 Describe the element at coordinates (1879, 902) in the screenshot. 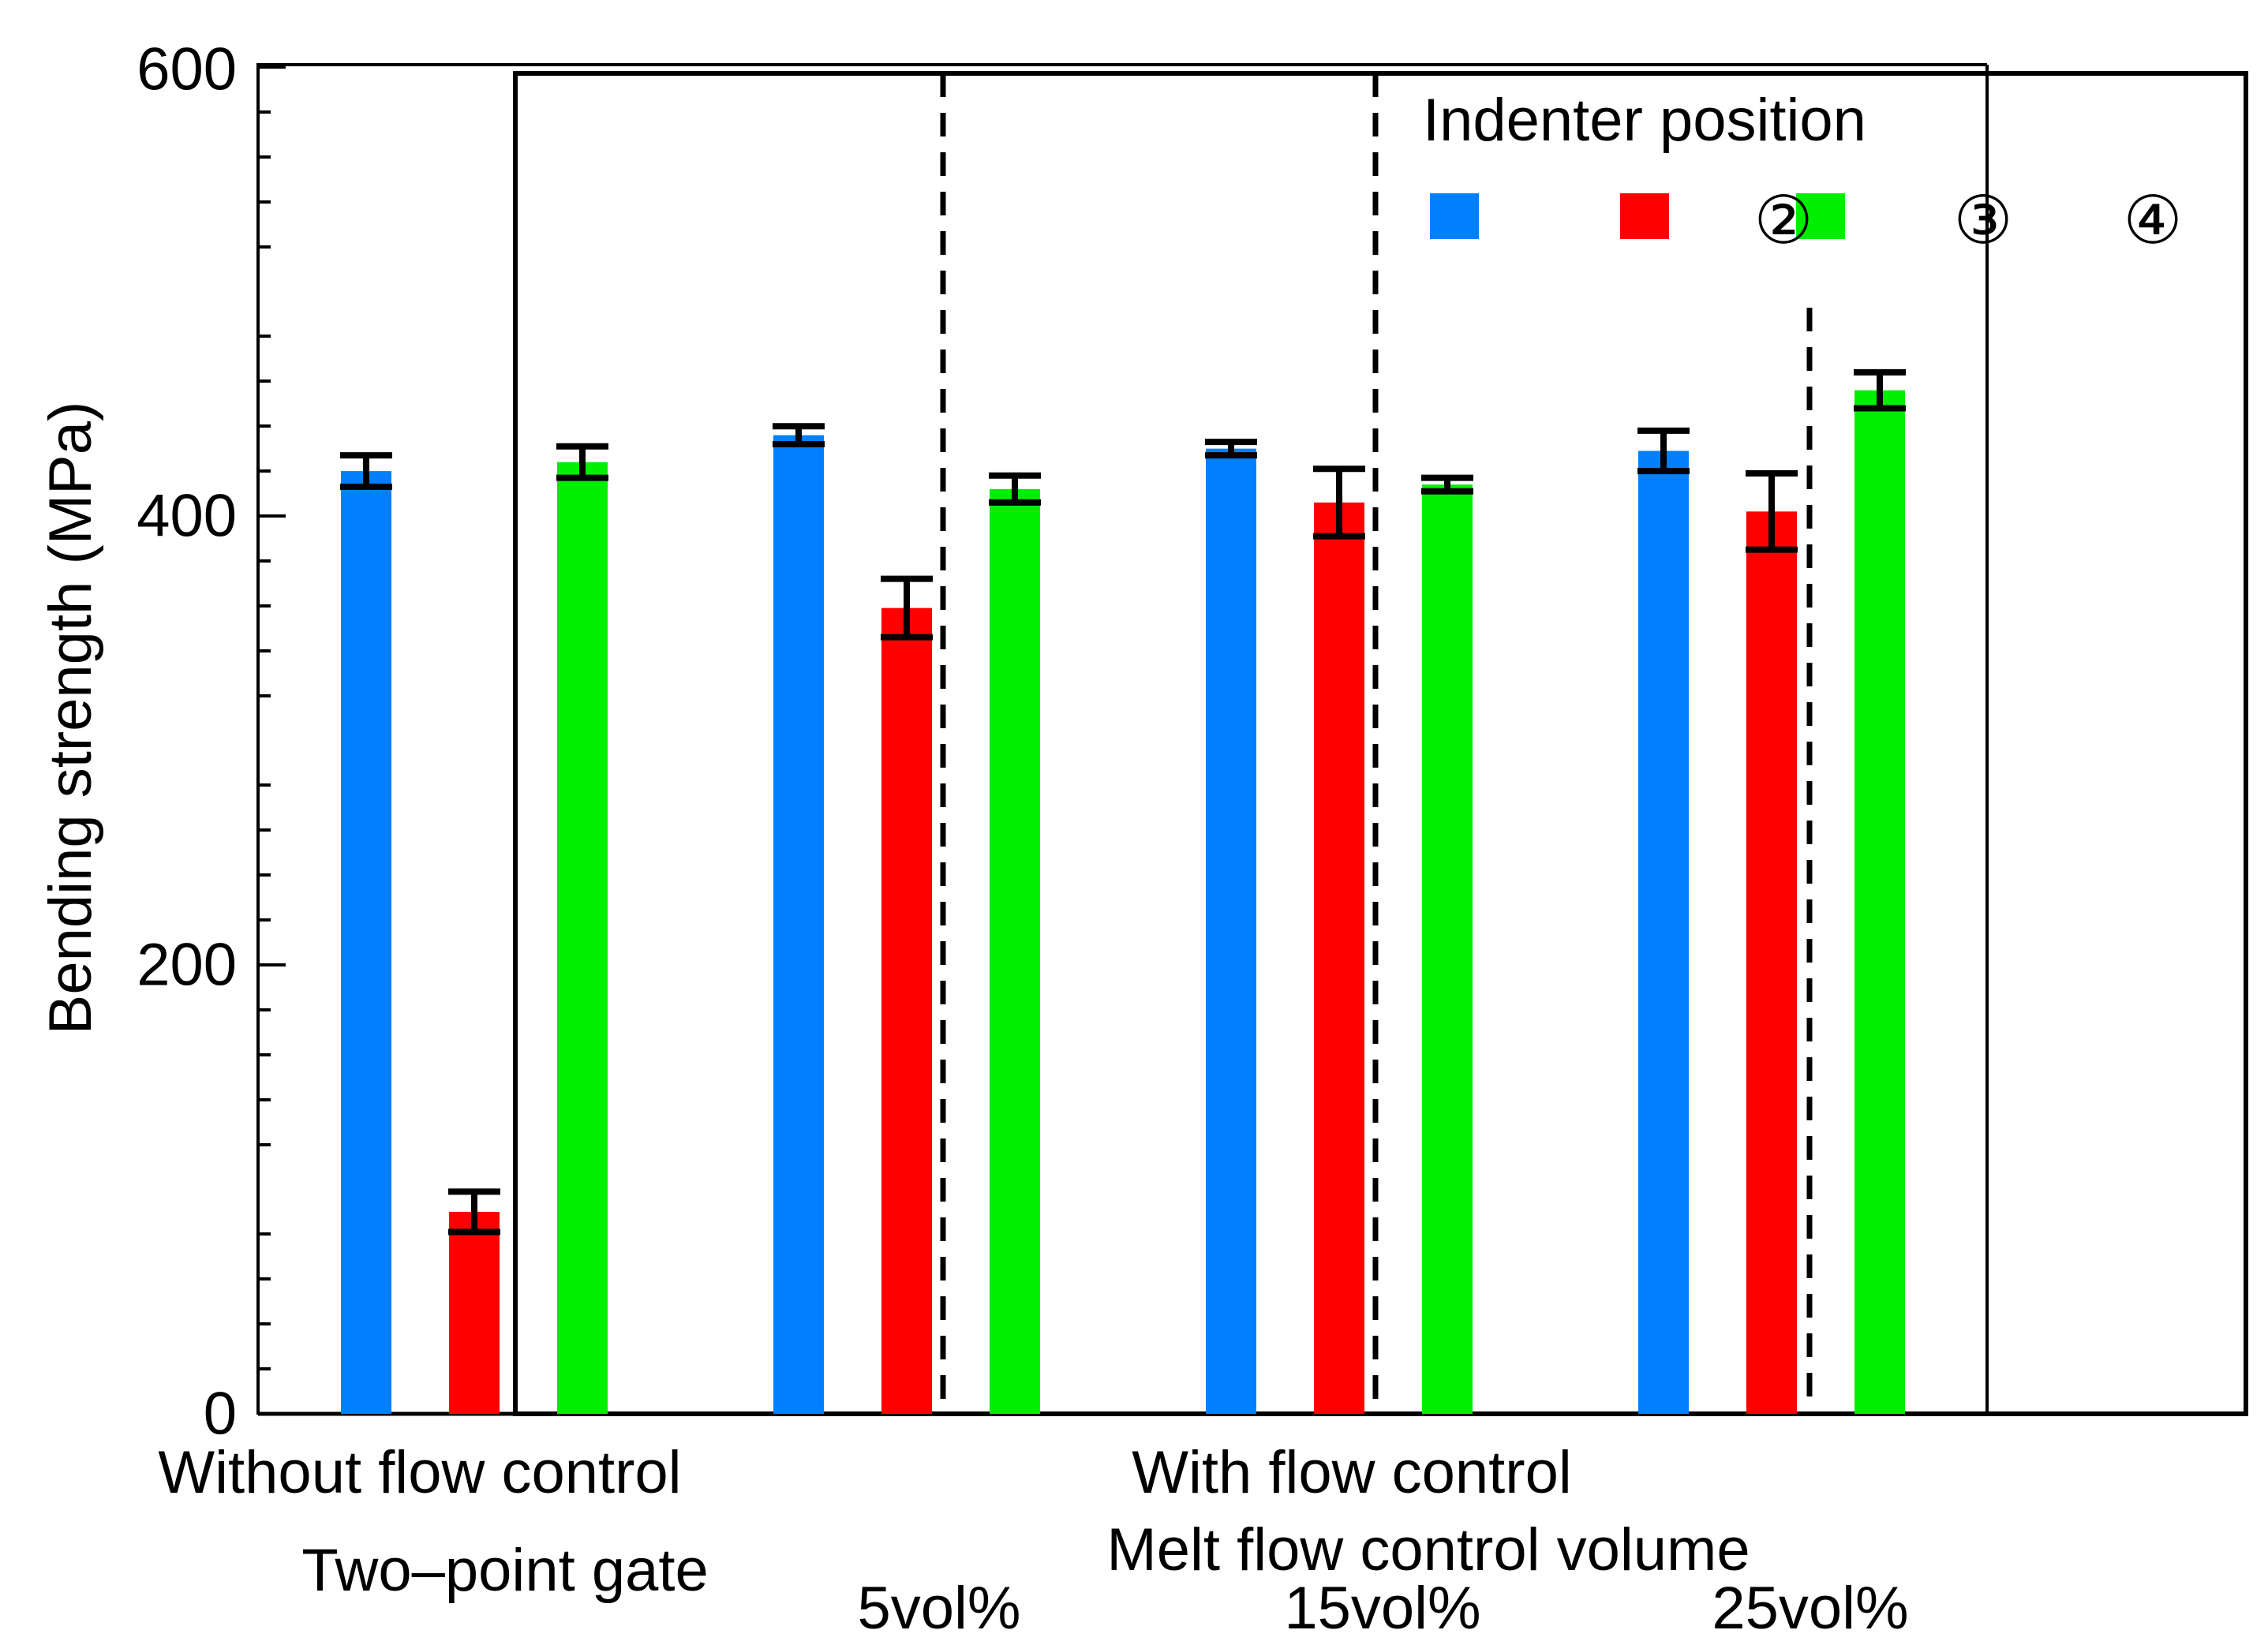

I see `bar-group4-green` at that location.